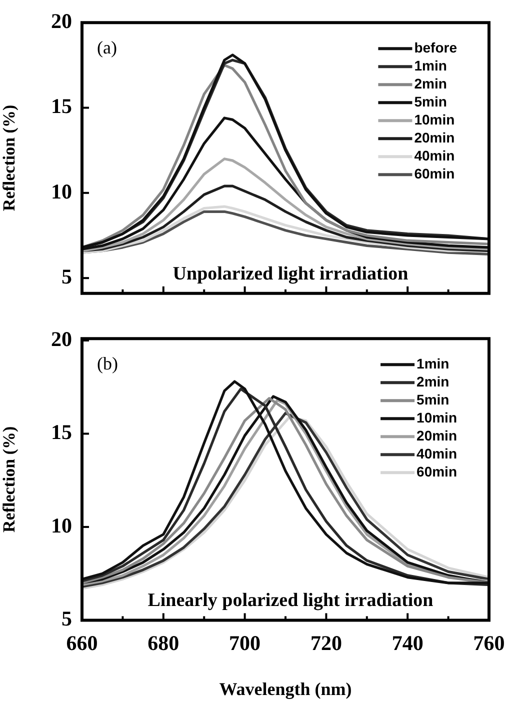 This screenshot has width=525, height=701. What do you see at coordinates (285, 688) in the screenshot?
I see `x-axis-title: Wavelength (nm)` at bounding box center [285, 688].